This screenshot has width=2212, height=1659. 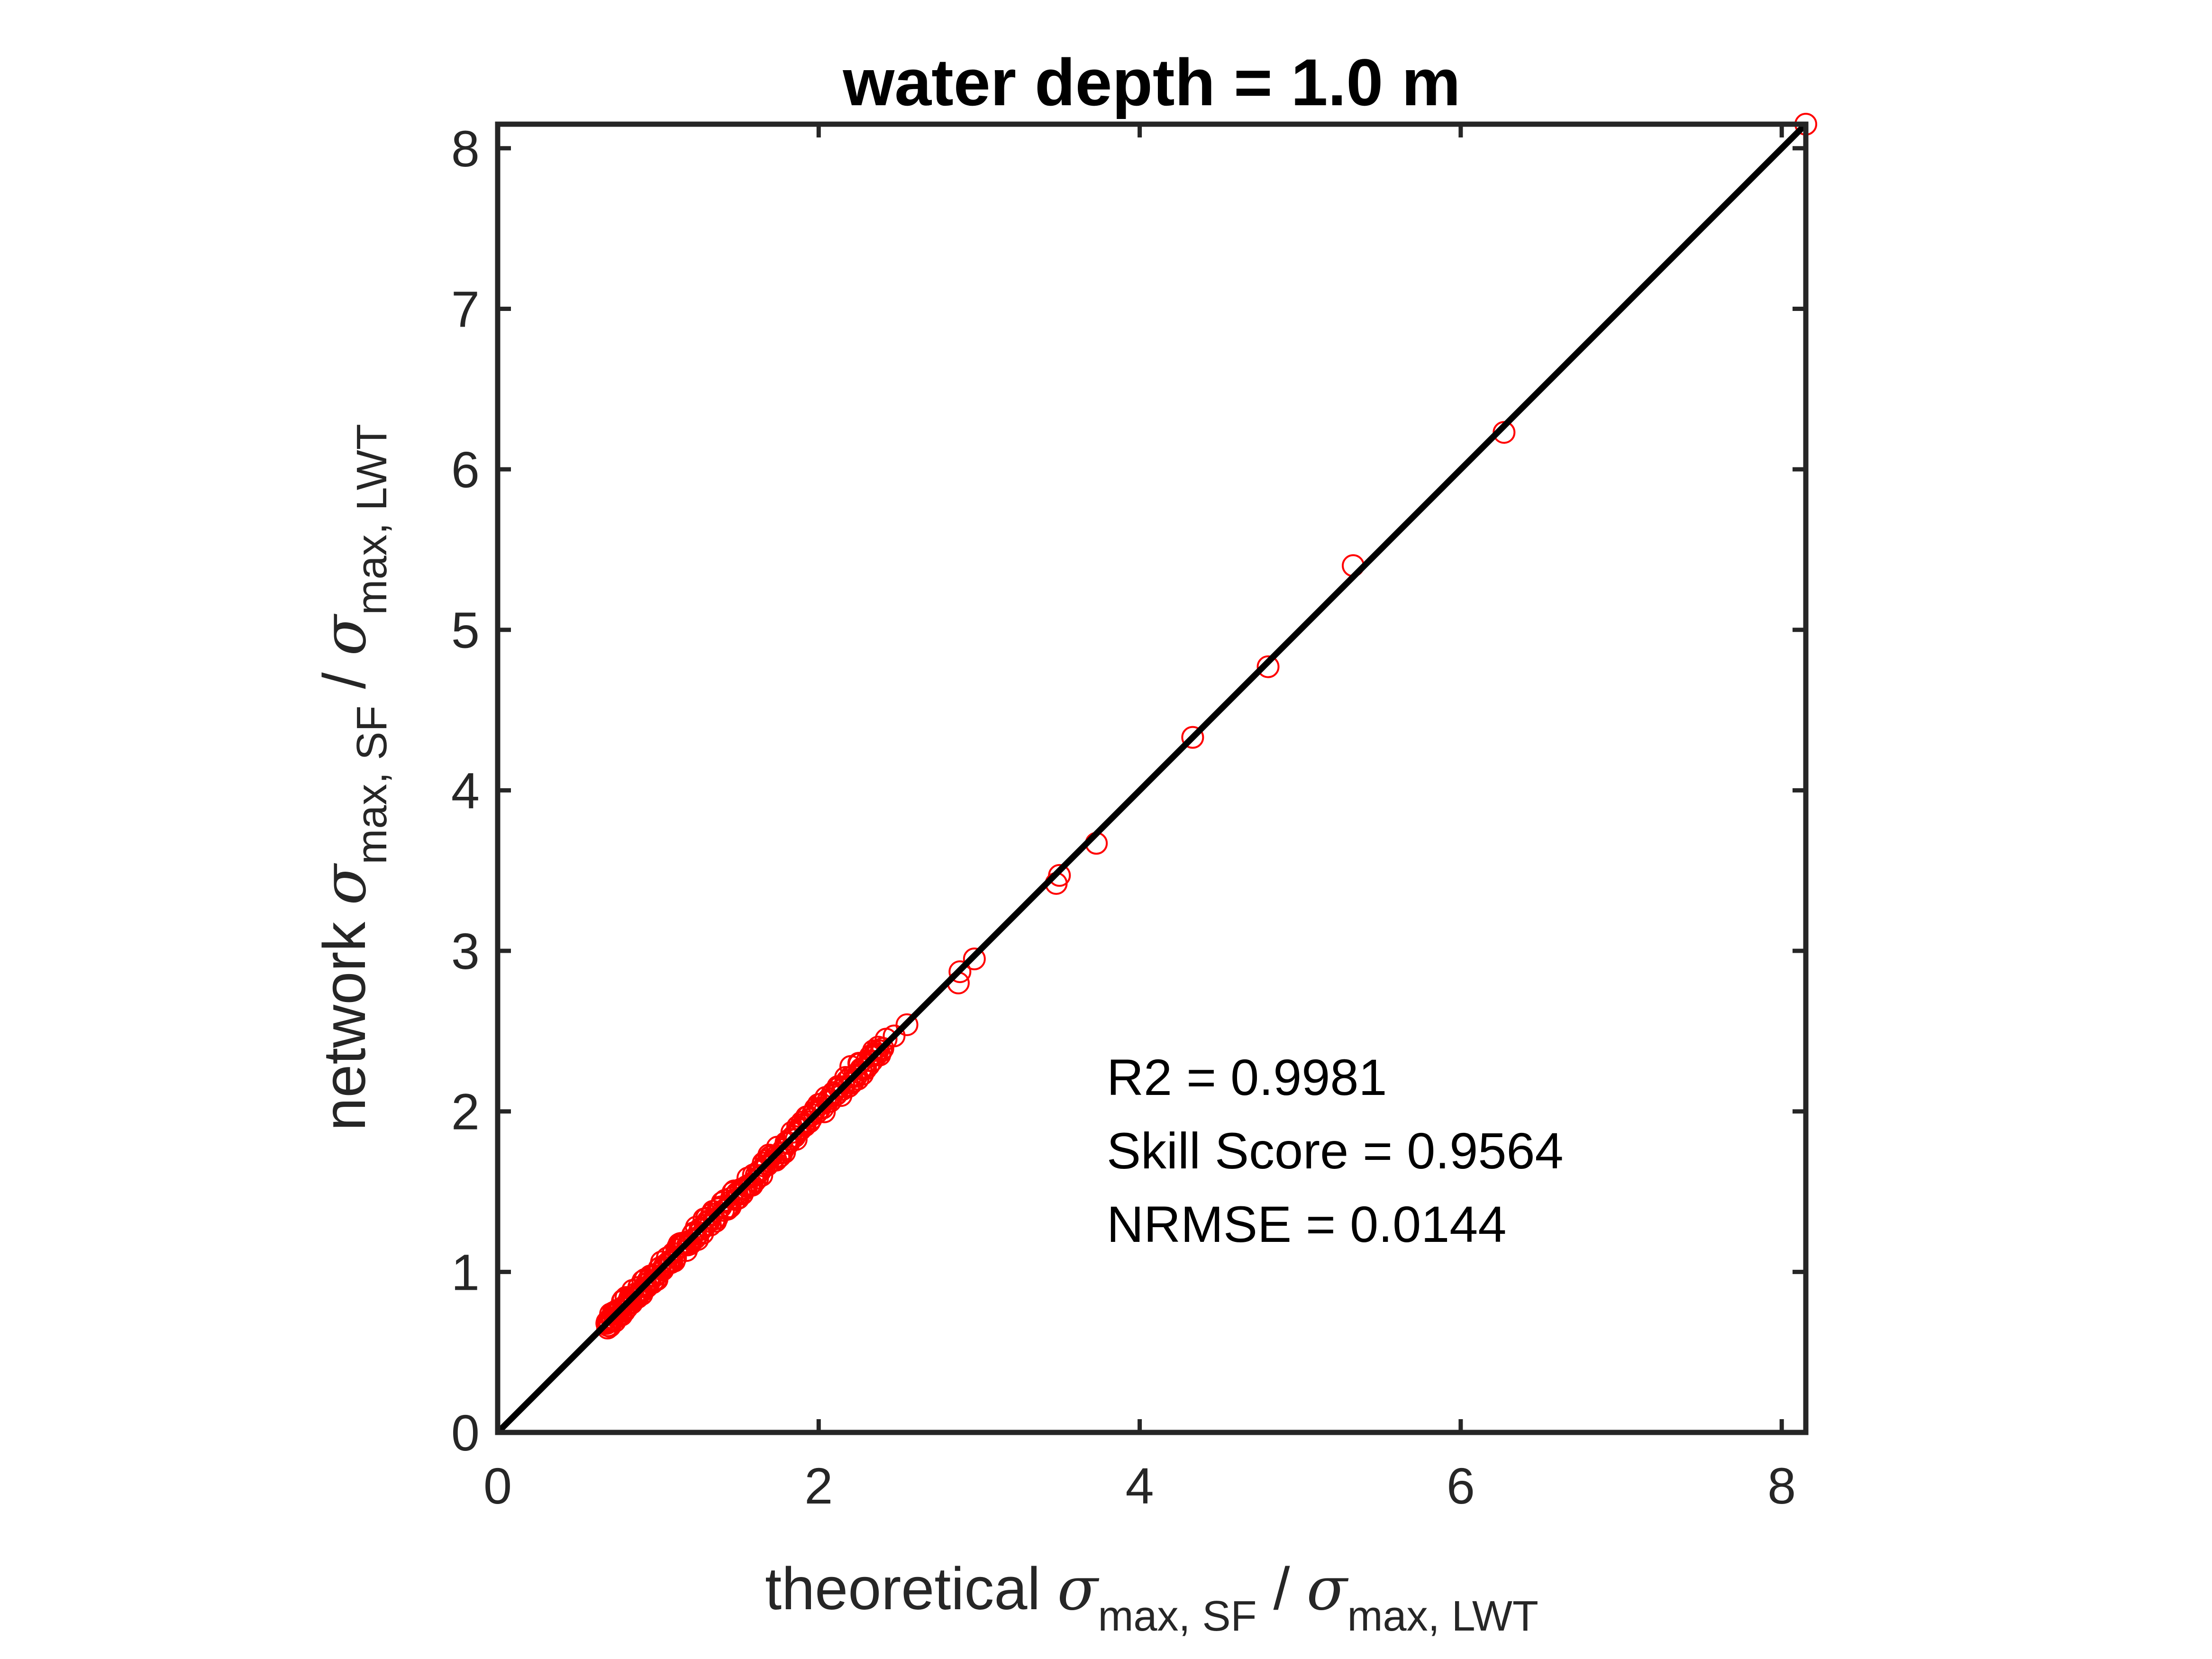 What do you see at coordinates (465, 308) in the screenshot?
I see `y-tick-label-7: 7` at bounding box center [465, 308].